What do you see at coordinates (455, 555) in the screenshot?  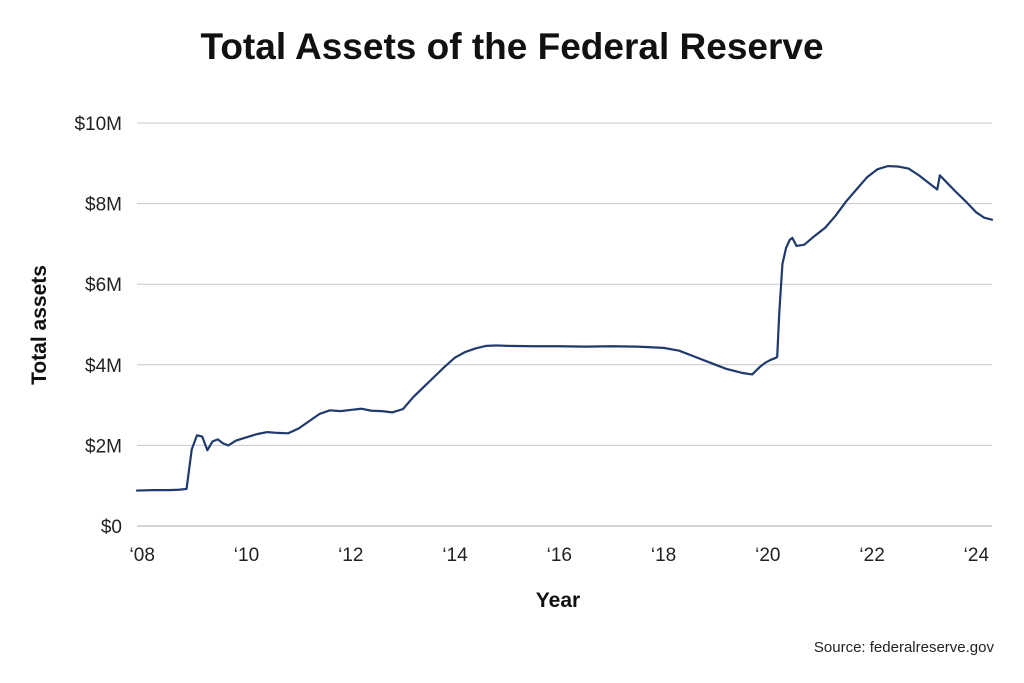 I see `x-tick-label: ‘14` at bounding box center [455, 555].